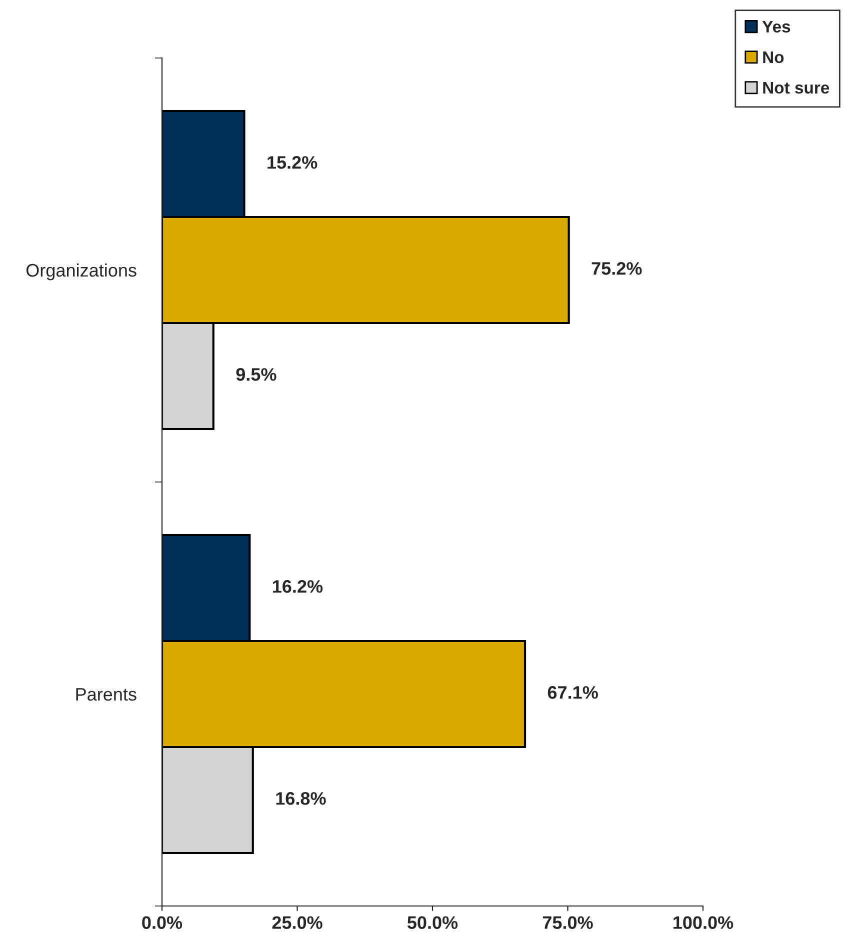 This screenshot has width=850, height=947. I want to click on data-label: 16.8%, so click(301, 798).